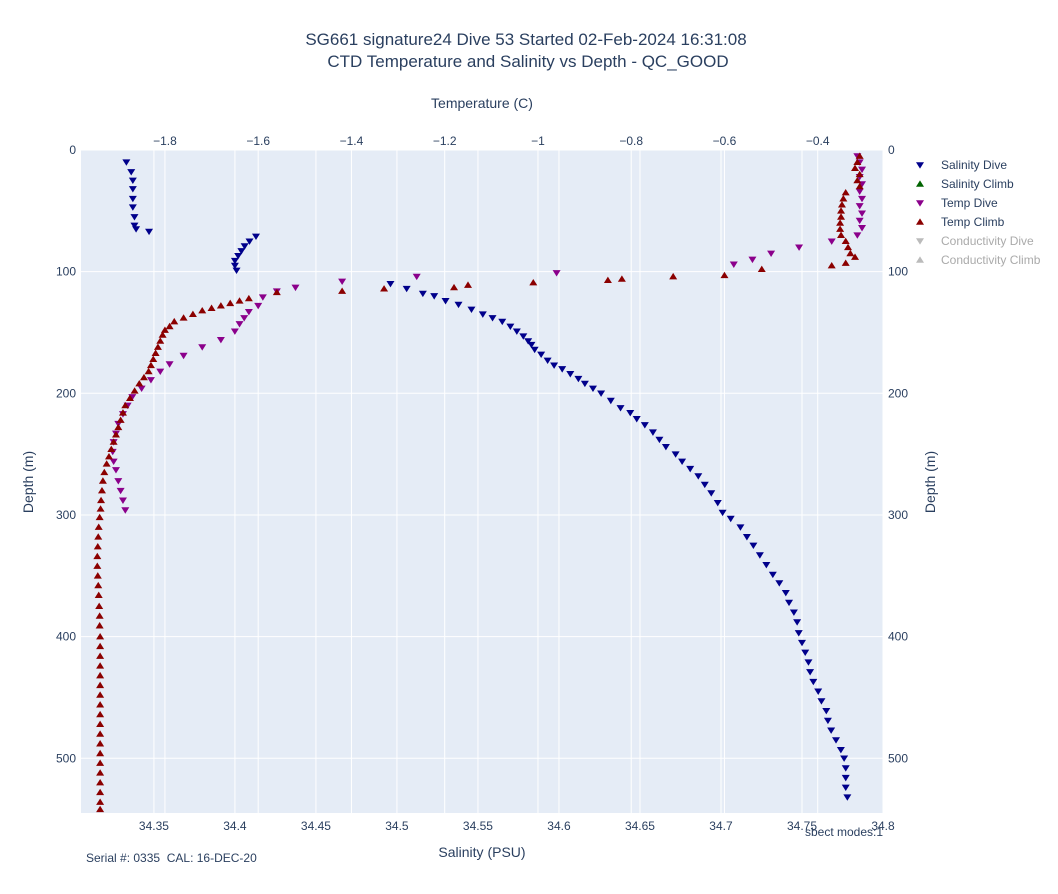 This screenshot has height=894, width=1058. I want to click on temperature-tick-label: −0.6, so click(725, 141).